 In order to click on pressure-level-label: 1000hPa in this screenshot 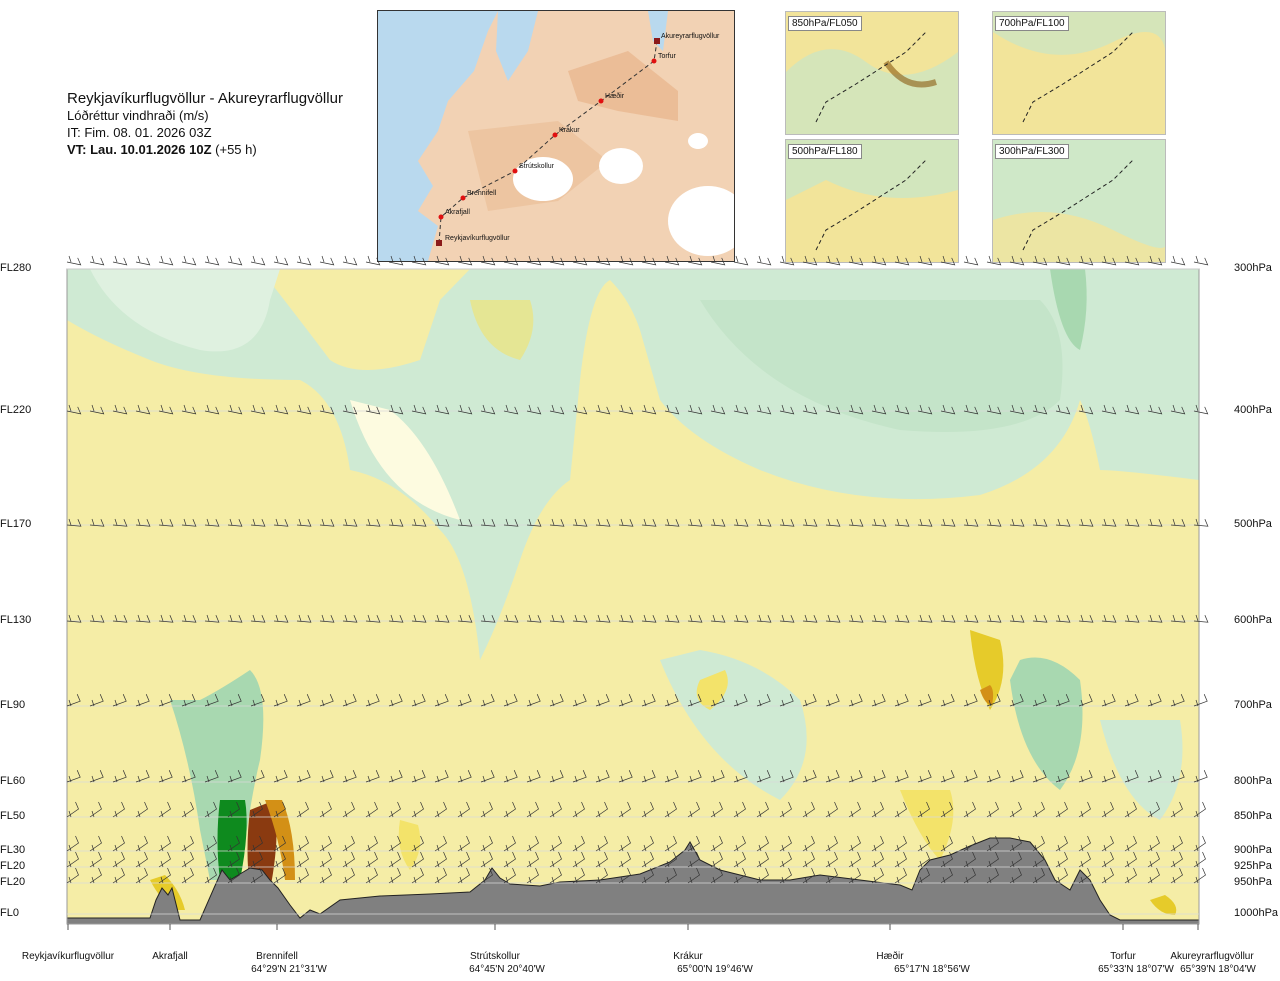, I will do `click(1256, 913)`.